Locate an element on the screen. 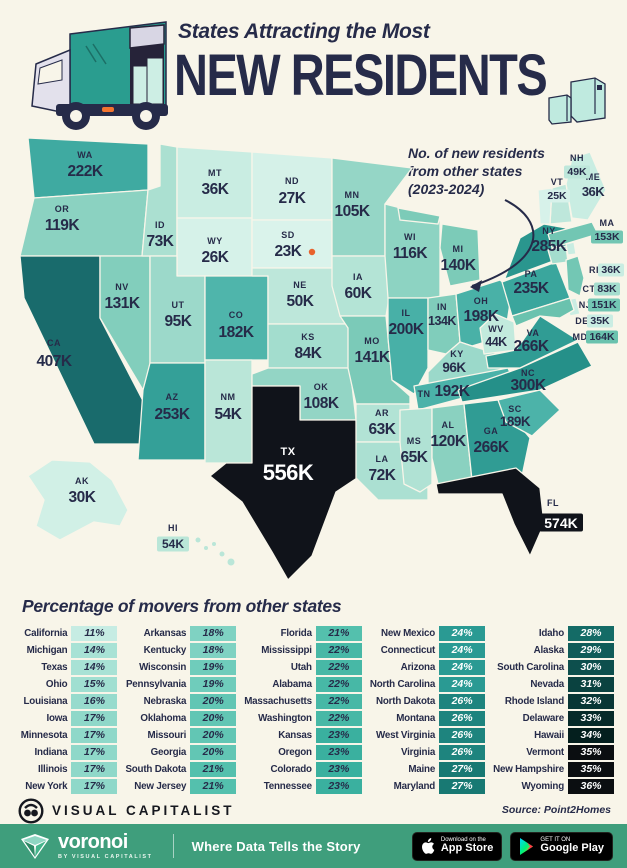 This screenshot has height=868, width=627. annotation-line-1: No. of new residents is located at coordinates (476, 153).